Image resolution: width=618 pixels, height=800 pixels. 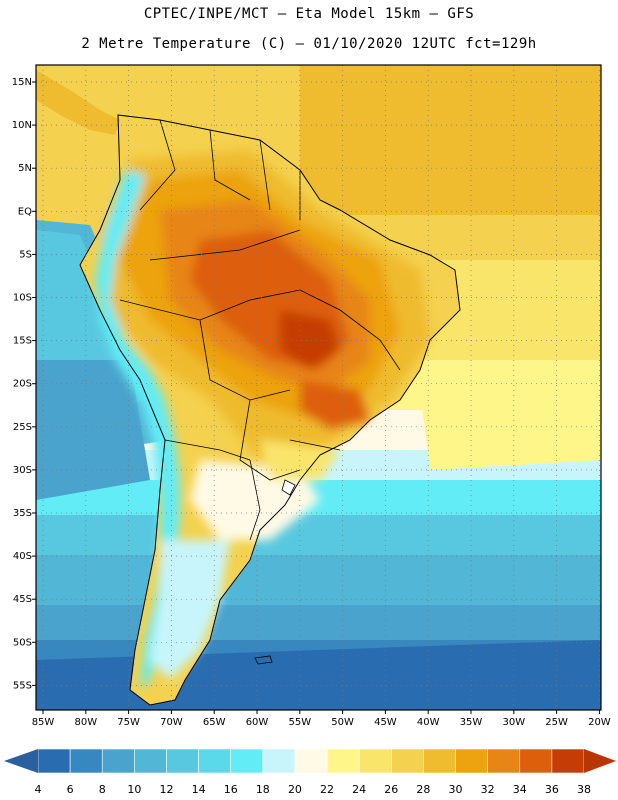 What do you see at coordinates (556, 722) in the screenshot?
I see `lon-label-25w: 25W` at bounding box center [556, 722].